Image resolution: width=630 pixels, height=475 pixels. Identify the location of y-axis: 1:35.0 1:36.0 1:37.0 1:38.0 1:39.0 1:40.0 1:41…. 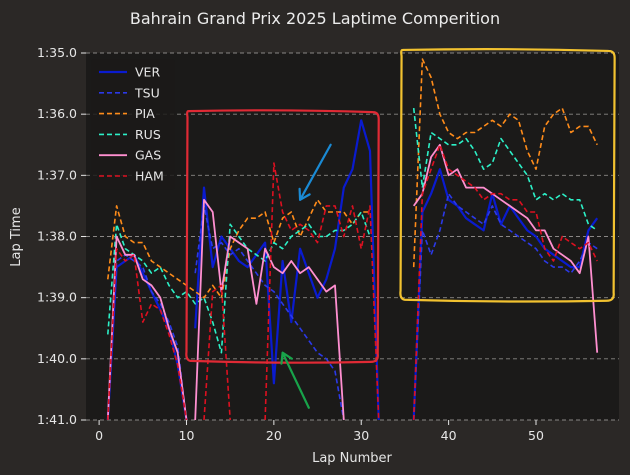
(61, 236).